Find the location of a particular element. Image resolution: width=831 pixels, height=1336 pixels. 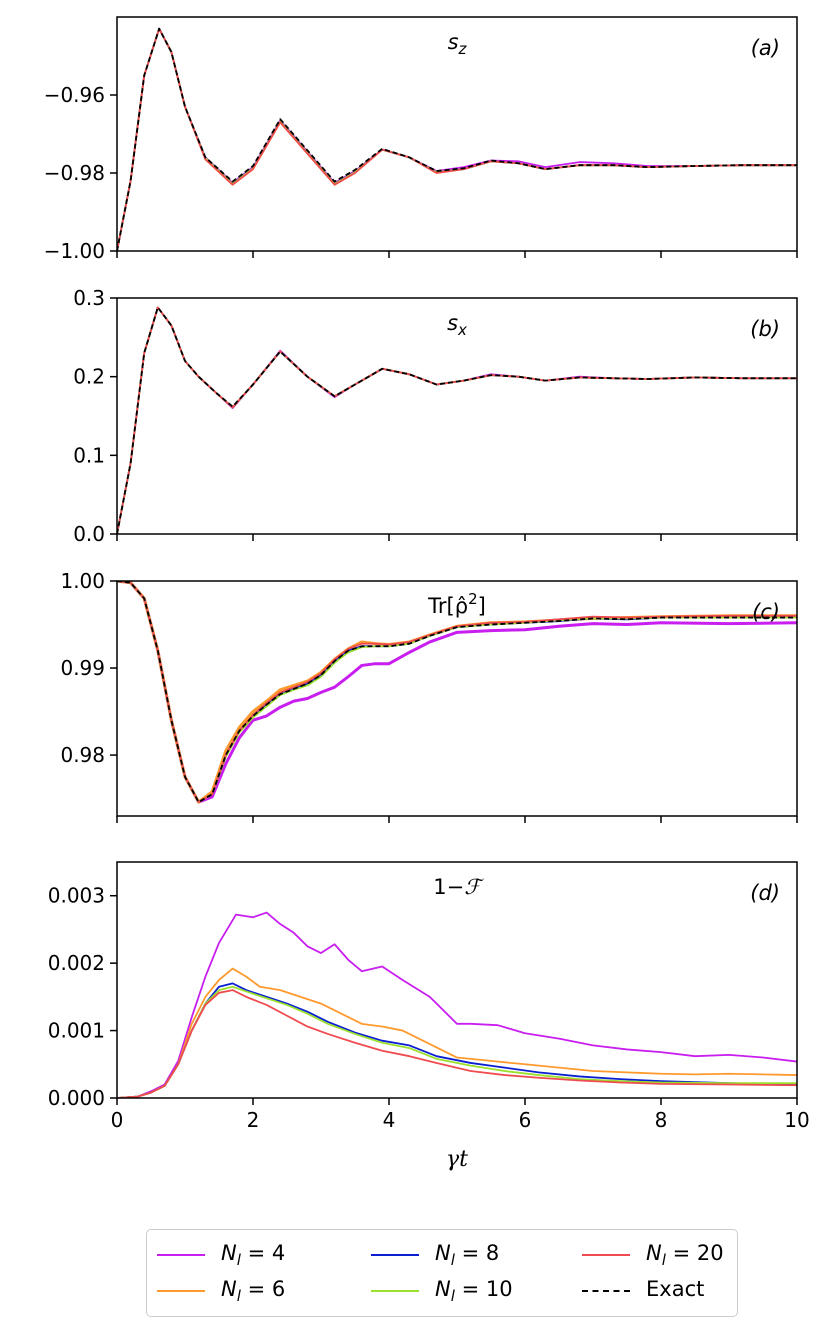

legend-line-nl4 is located at coordinates (181, 1255).